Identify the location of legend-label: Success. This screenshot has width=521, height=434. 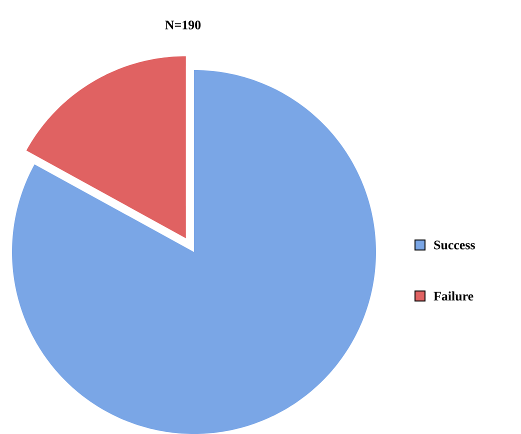
(454, 245).